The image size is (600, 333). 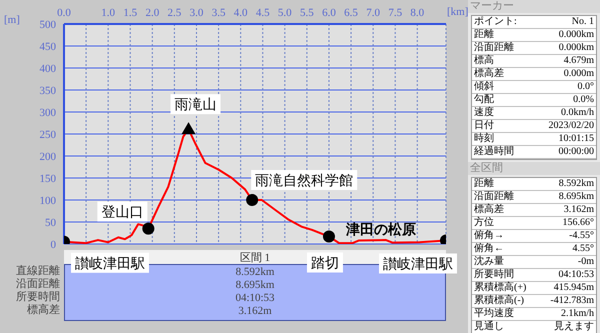 I want to click on y-axis-title: [m], so click(x=12, y=20).